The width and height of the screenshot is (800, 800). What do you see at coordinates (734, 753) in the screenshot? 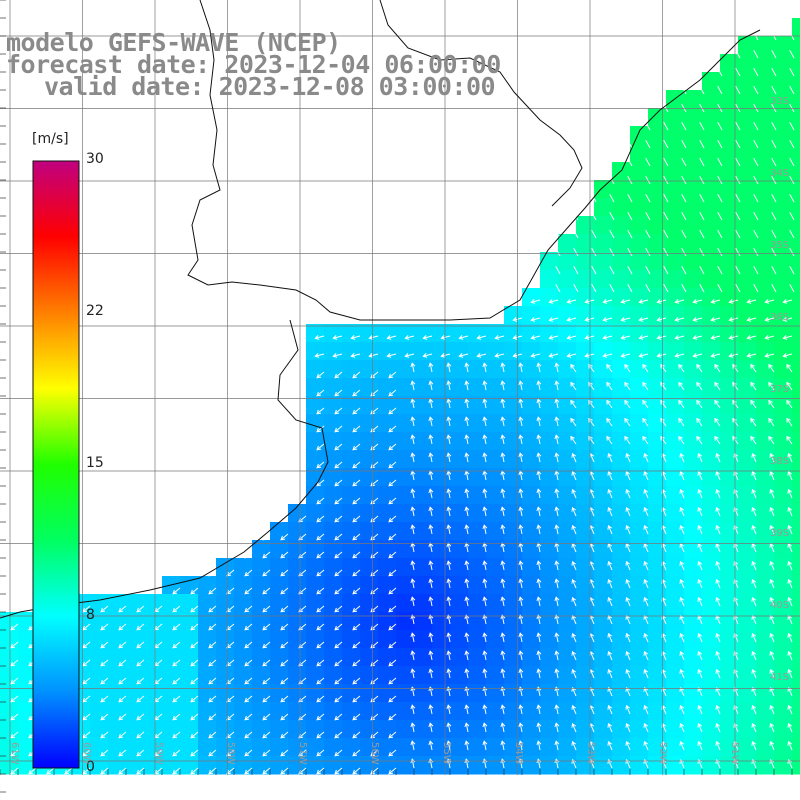
I see `longitude-label: 51W` at bounding box center [734, 753].